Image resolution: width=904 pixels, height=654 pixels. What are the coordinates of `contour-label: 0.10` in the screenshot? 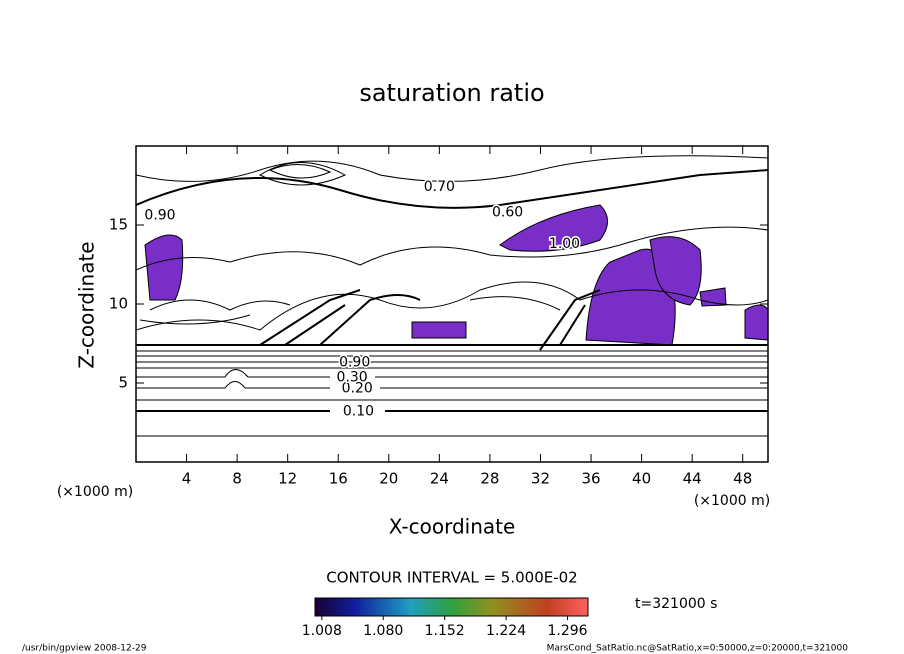 It's located at (358, 411).